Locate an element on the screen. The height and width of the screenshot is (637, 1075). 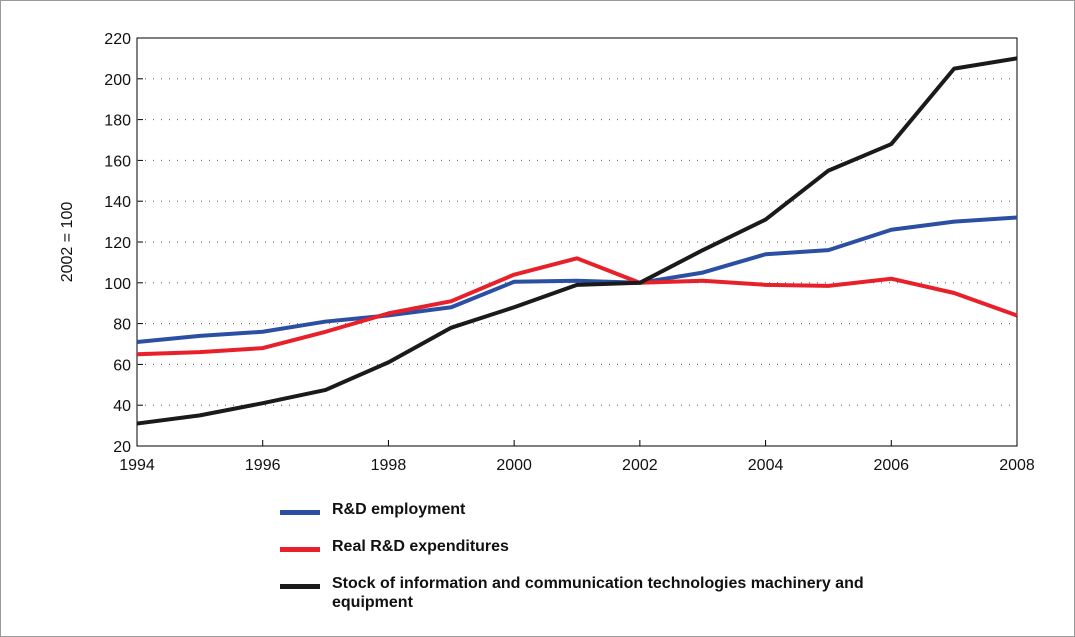
x-tick-label: 1996 is located at coordinates (263, 465).